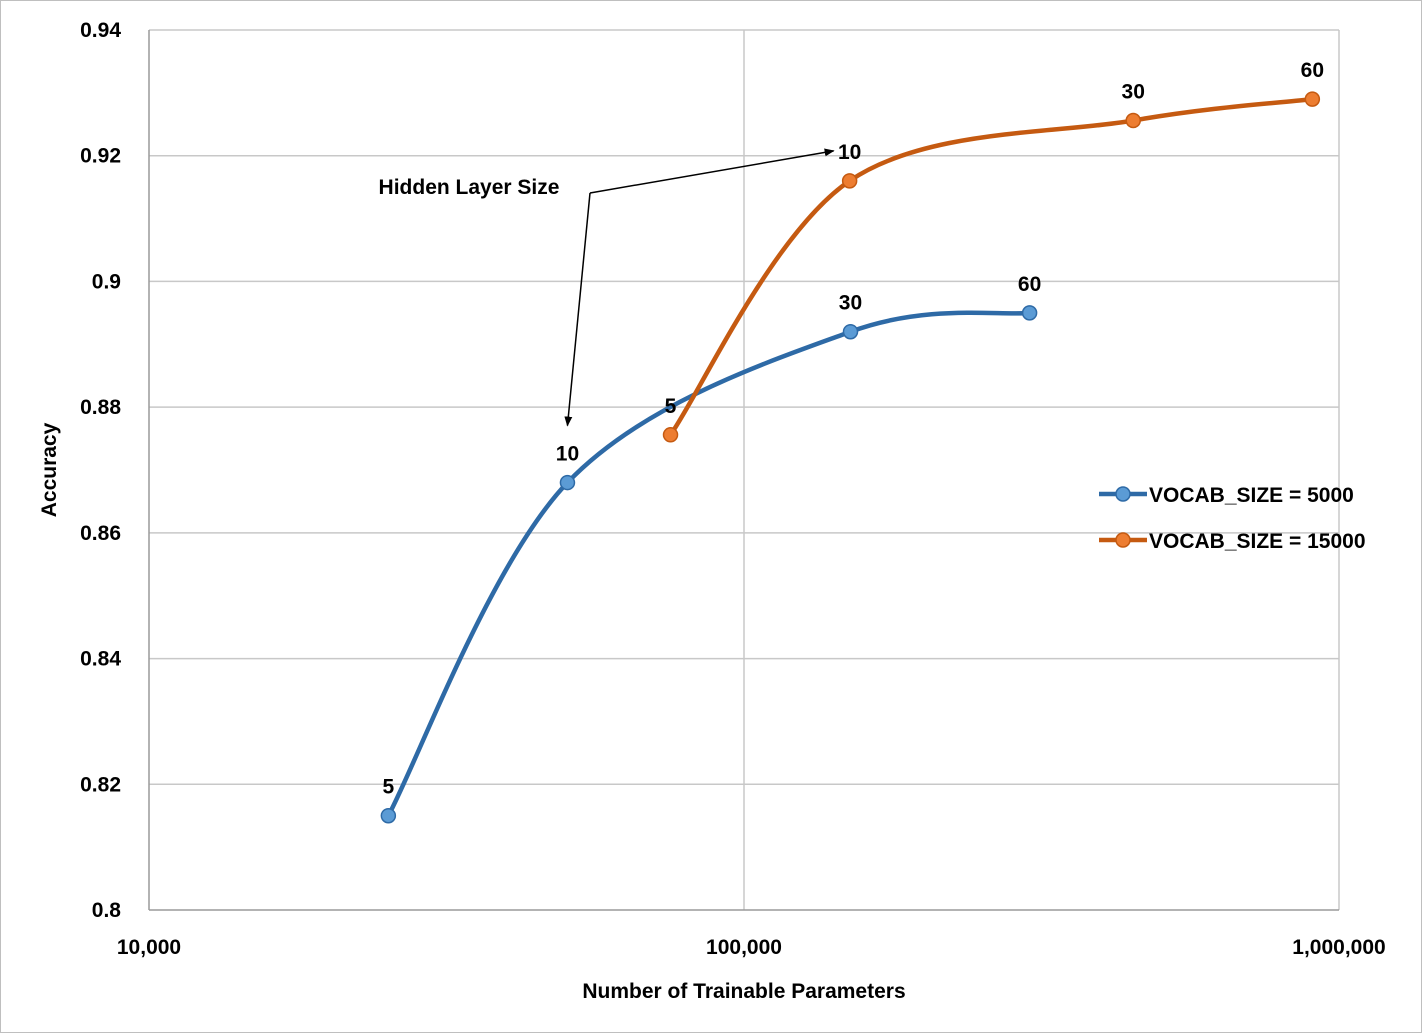  I want to click on x-tick-label: 1,000,000, so click(1338, 947).